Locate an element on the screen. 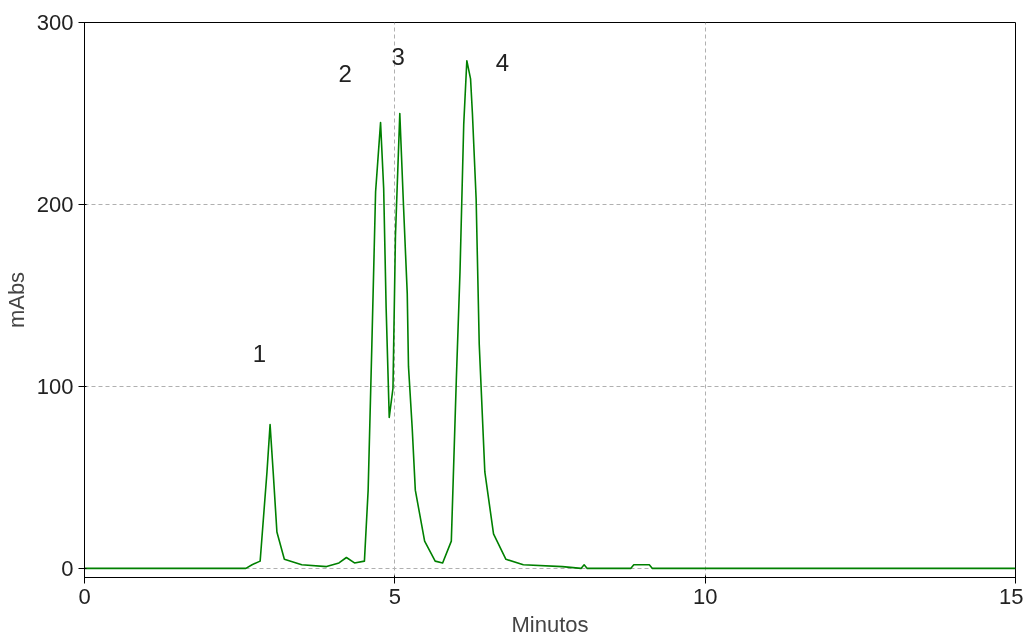 This screenshot has height=639, width=1023. y-tick-label: 0 is located at coordinates (67, 568).